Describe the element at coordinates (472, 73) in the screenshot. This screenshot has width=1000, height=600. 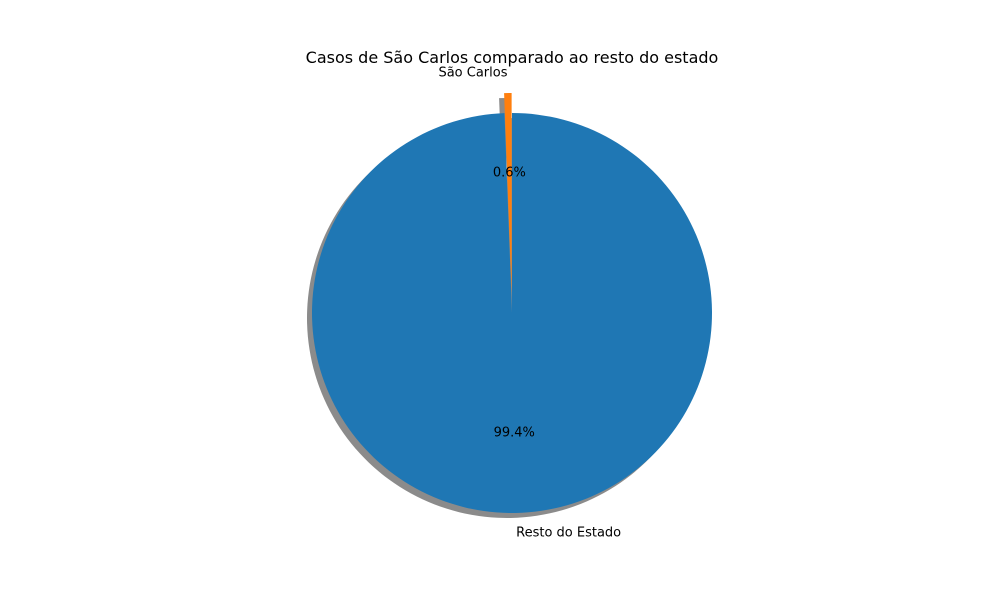
I see `slice-label-sao-carlos: São Carlos` at that location.